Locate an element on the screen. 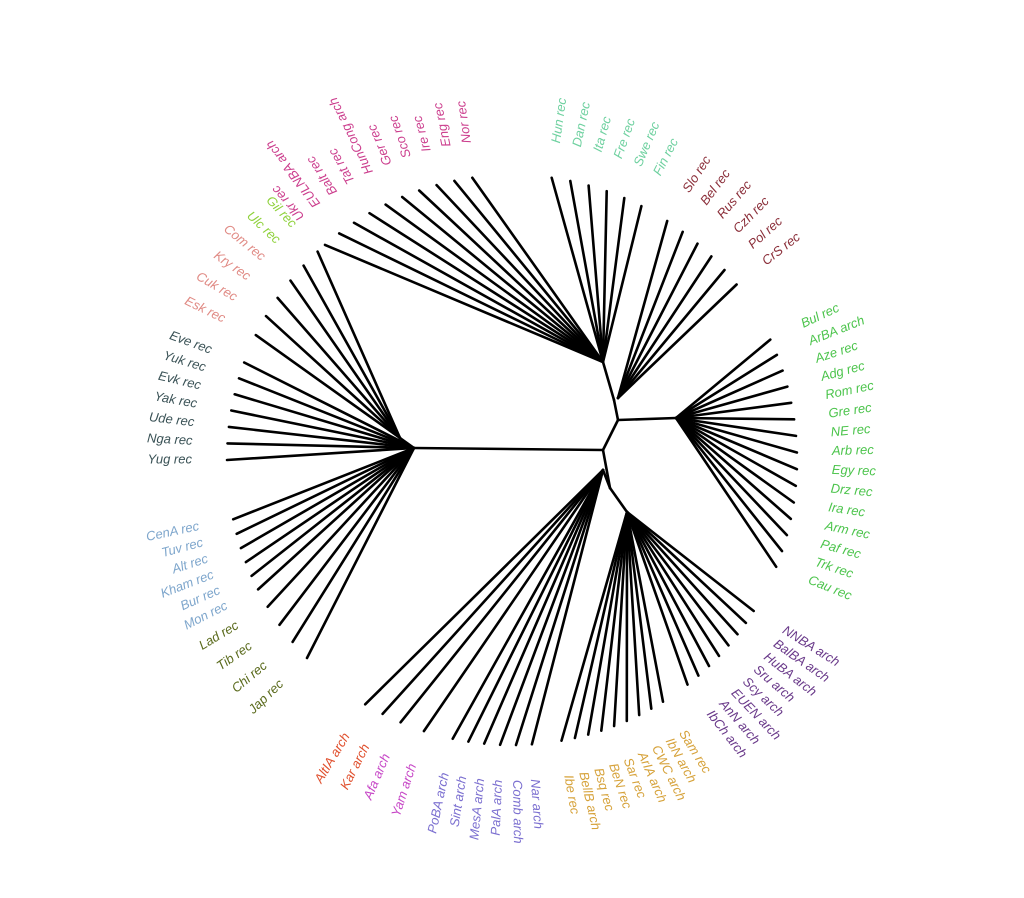 Image resolution: width=1024 pixels, height=898 pixels. tip-label: Egy rec is located at coordinates (854, 470).